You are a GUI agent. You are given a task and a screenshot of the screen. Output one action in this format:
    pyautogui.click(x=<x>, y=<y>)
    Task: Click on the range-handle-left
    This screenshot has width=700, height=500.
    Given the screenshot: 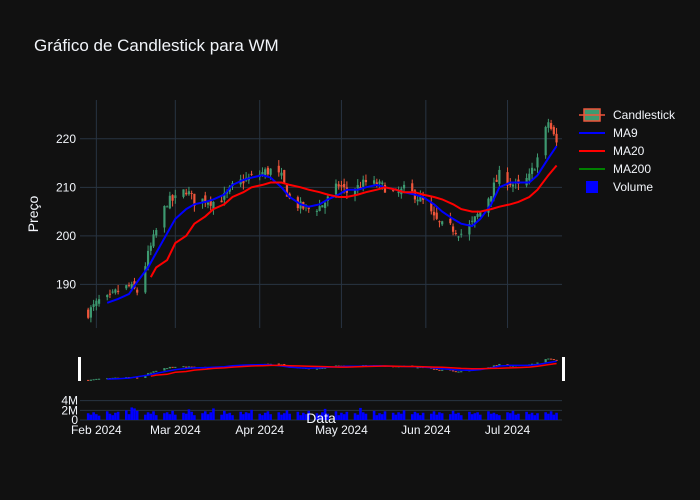 What is the action you would take?
    pyautogui.click(x=79, y=369)
    